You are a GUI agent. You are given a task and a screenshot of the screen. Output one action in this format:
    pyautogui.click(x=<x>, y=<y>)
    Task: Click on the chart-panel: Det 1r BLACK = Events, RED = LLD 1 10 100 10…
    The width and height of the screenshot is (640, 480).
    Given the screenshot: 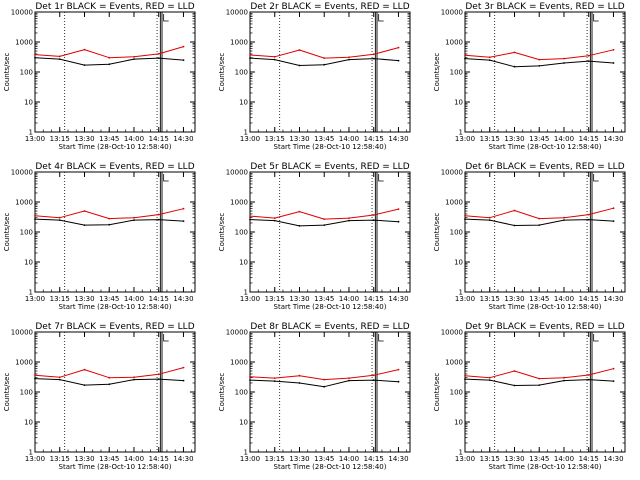 What is the action you would take?
    pyautogui.click(x=99, y=76)
    